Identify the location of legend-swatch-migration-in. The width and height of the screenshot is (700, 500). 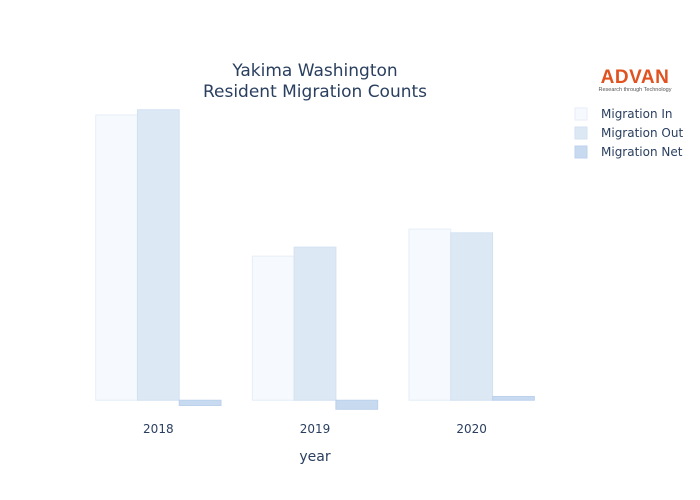
(581, 114).